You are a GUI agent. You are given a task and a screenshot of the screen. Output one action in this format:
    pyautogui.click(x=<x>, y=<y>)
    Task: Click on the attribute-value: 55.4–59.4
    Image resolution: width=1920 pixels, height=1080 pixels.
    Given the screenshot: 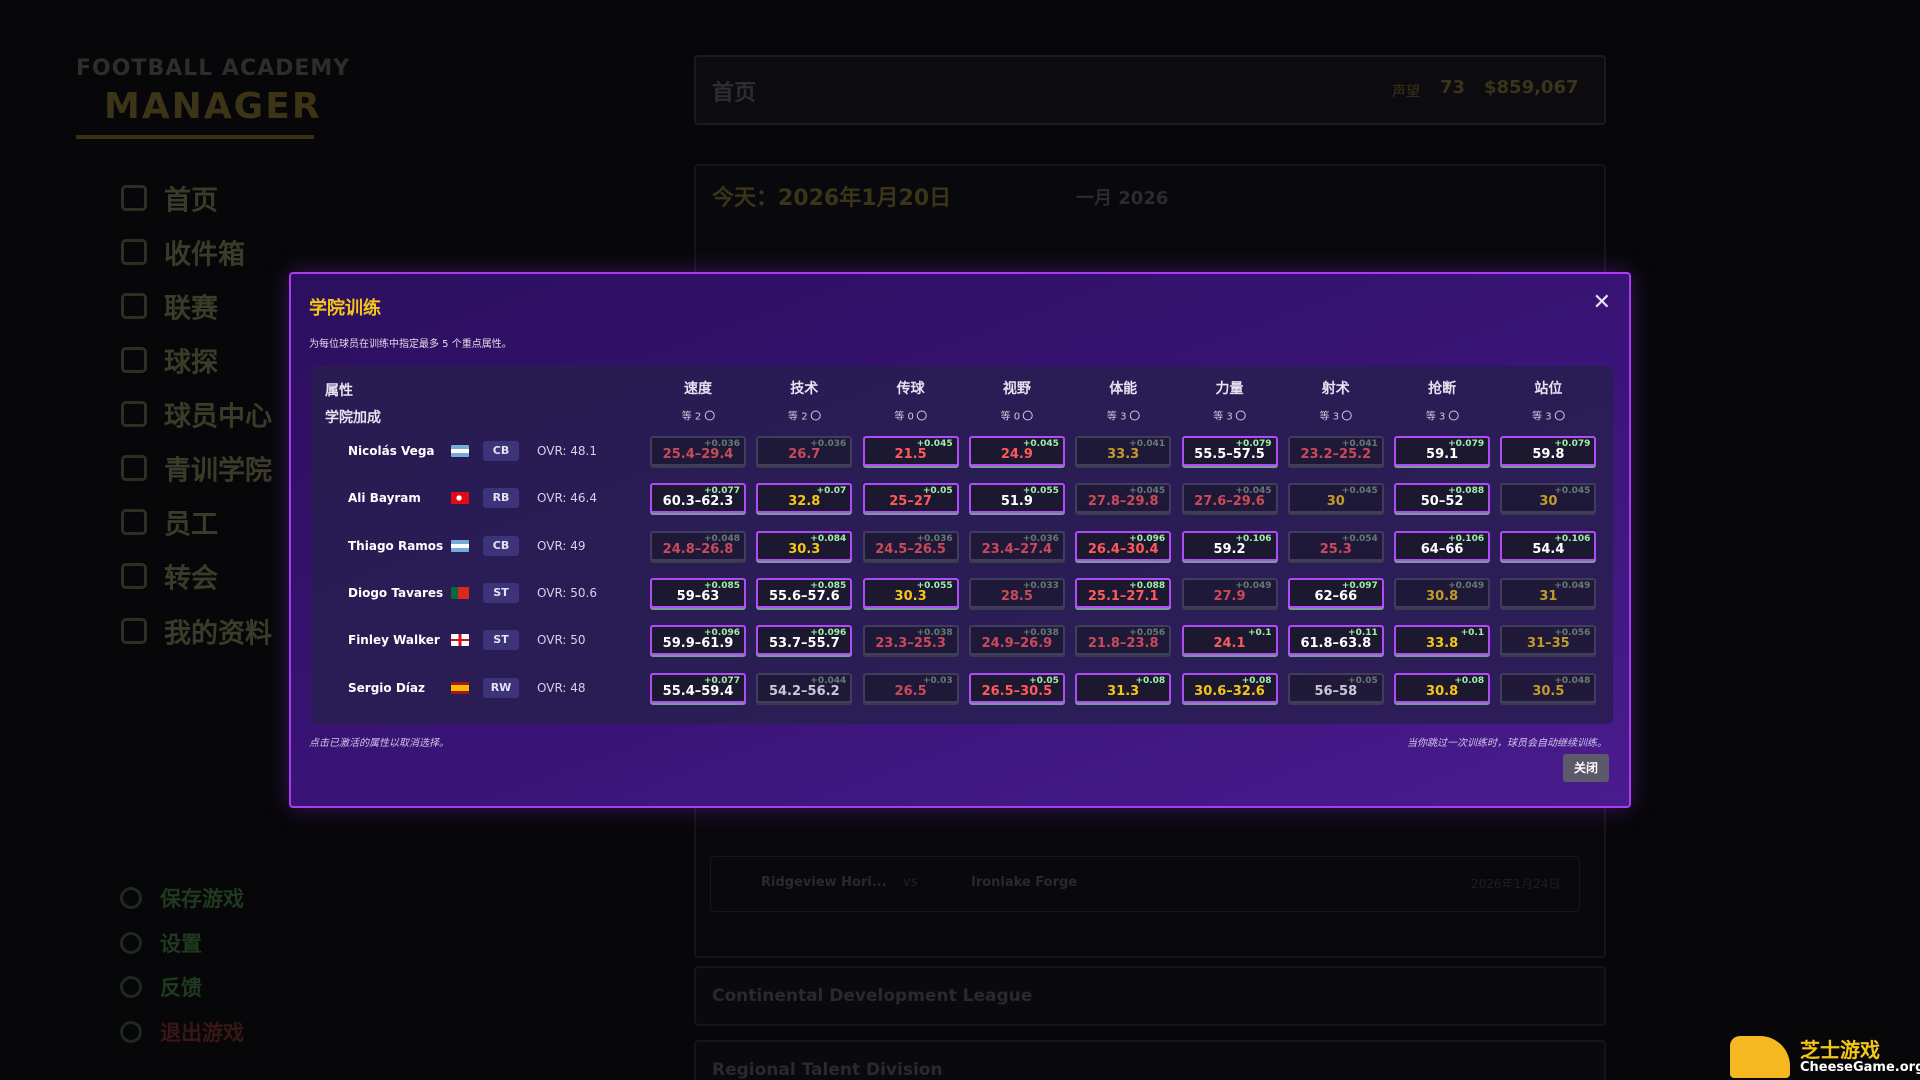 What is the action you would take?
    pyautogui.click(x=698, y=691)
    